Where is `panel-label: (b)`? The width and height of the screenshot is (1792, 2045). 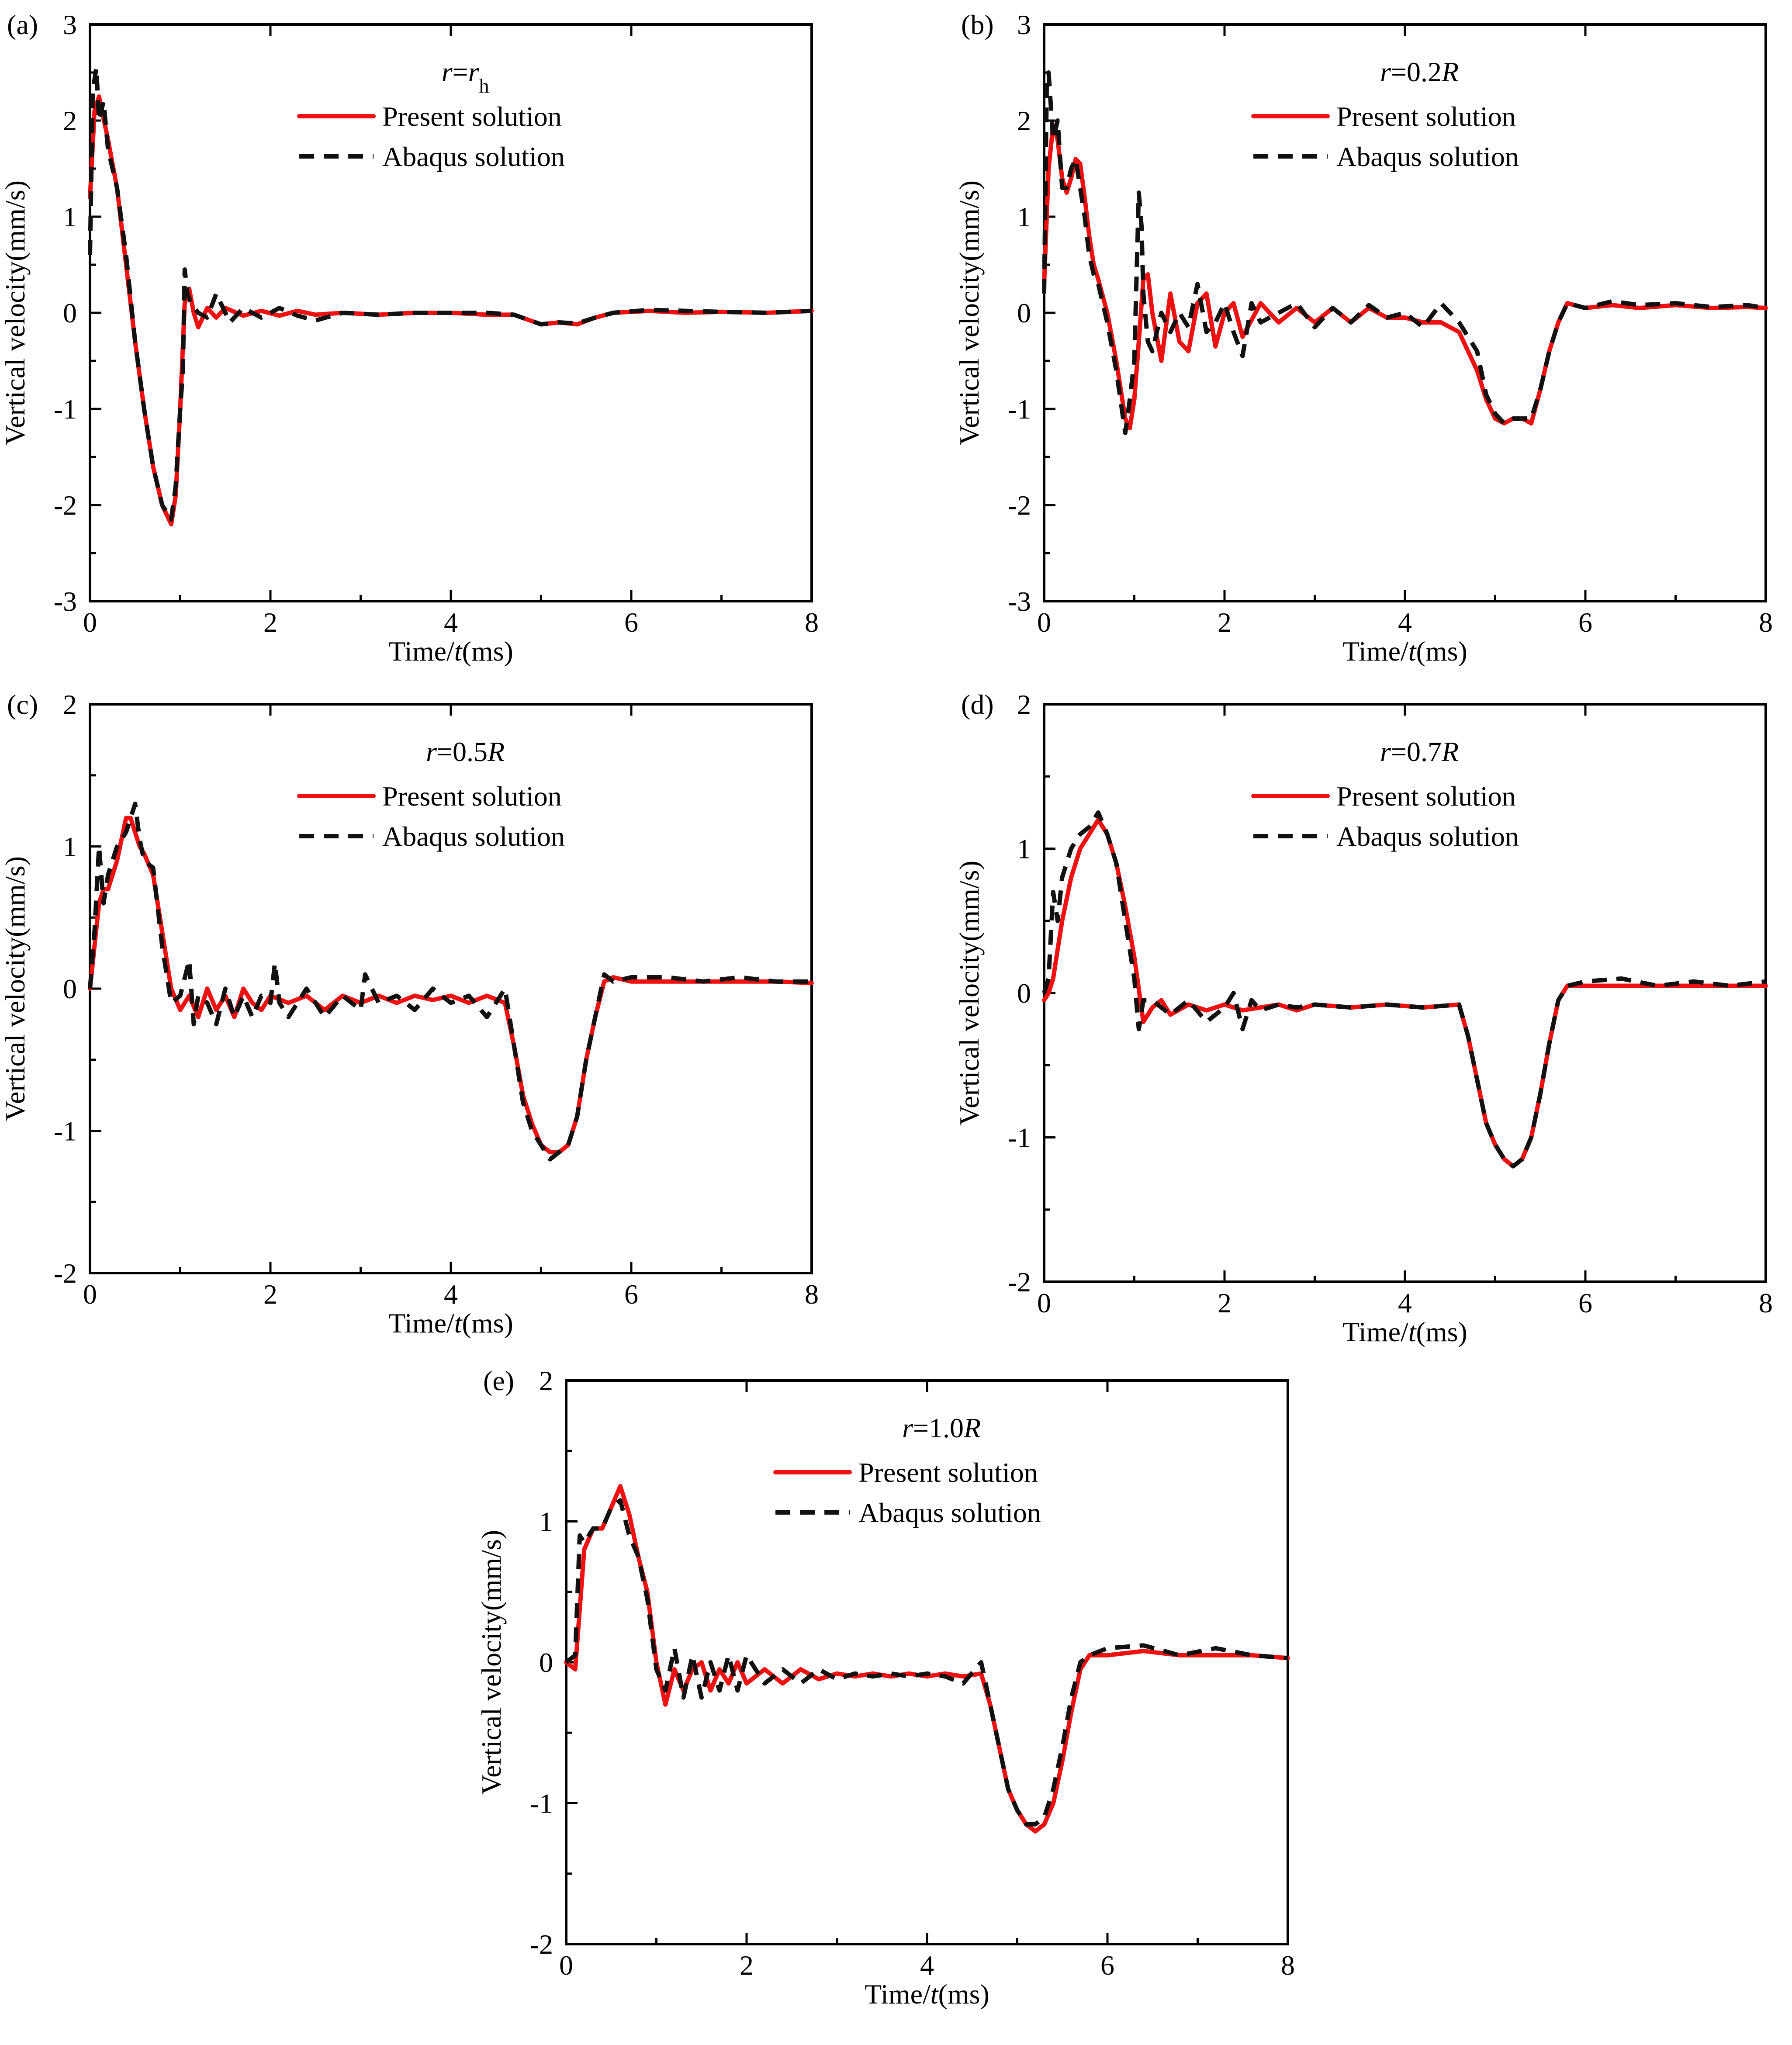 panel-label: (b) is located at coordinates (977, 24).